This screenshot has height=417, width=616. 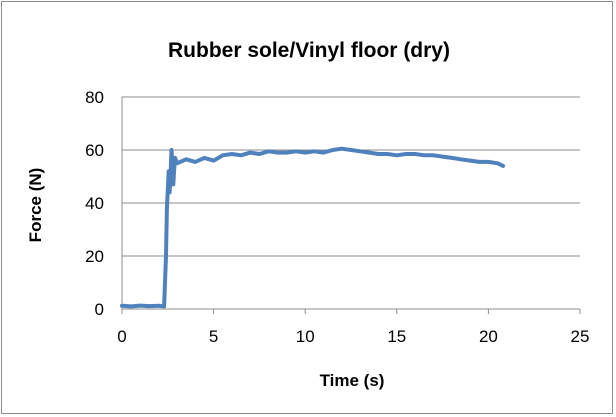 I want to click on x-axis-title: Time (s), so click(x=352, y=380).